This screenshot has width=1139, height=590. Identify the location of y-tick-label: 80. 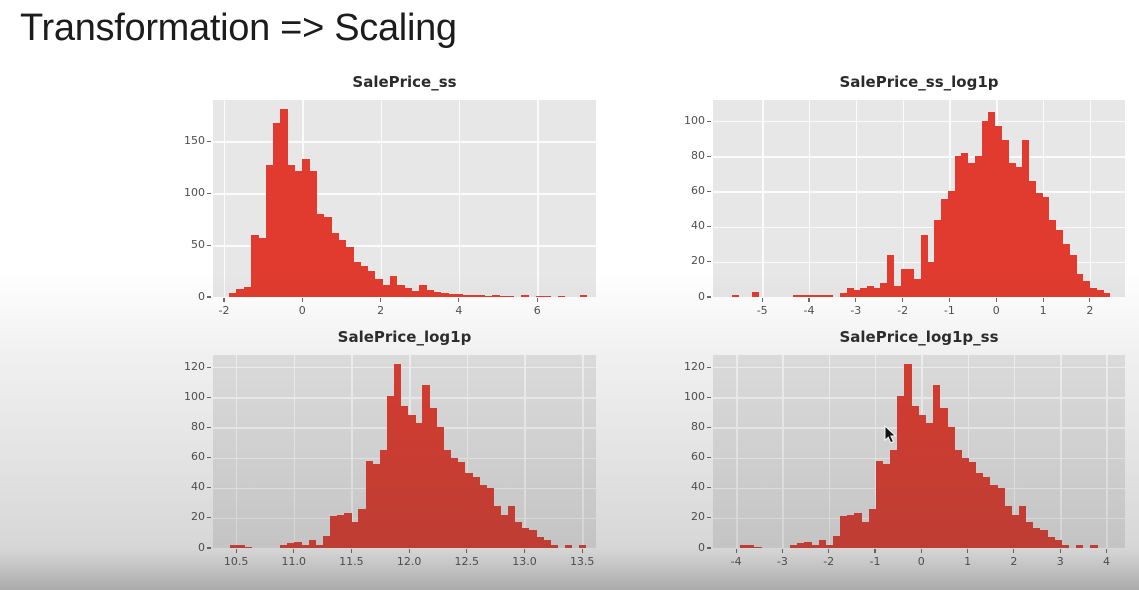
(198, 426).